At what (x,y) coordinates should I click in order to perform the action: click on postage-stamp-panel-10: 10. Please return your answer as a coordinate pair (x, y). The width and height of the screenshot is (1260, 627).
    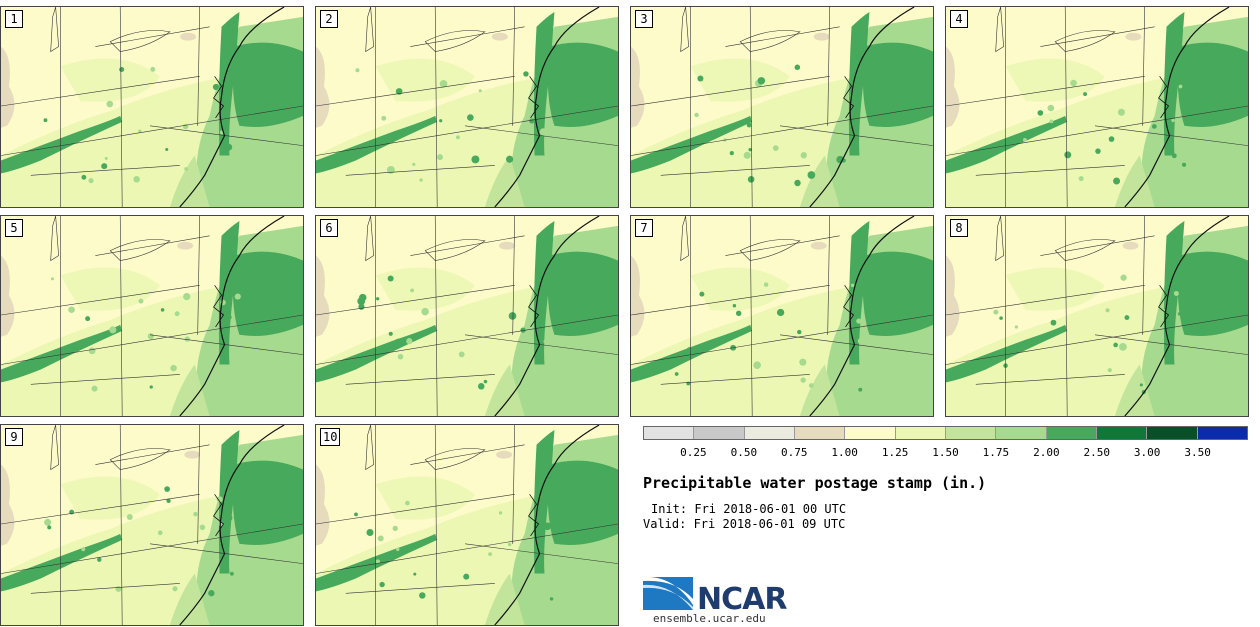
    Looking at the image, I should click on (467, 525).